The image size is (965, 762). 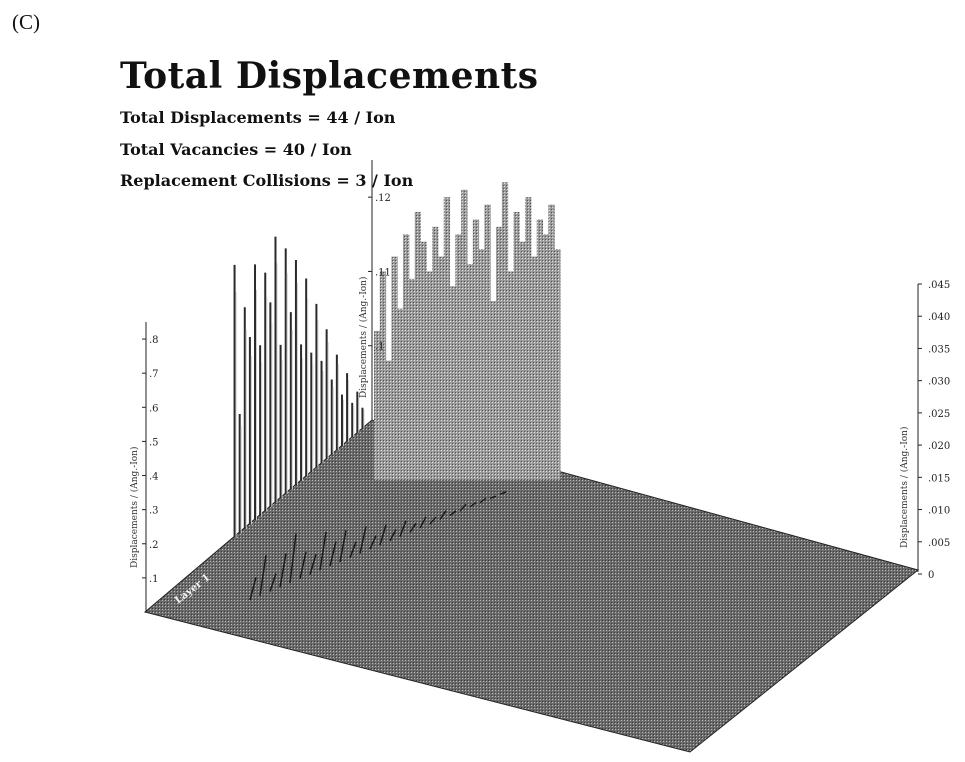 What do you see at coordinates (154, 374) in the screenshot?
I see `left-axis-tick-label: .7` at bounding box center [154, 374].